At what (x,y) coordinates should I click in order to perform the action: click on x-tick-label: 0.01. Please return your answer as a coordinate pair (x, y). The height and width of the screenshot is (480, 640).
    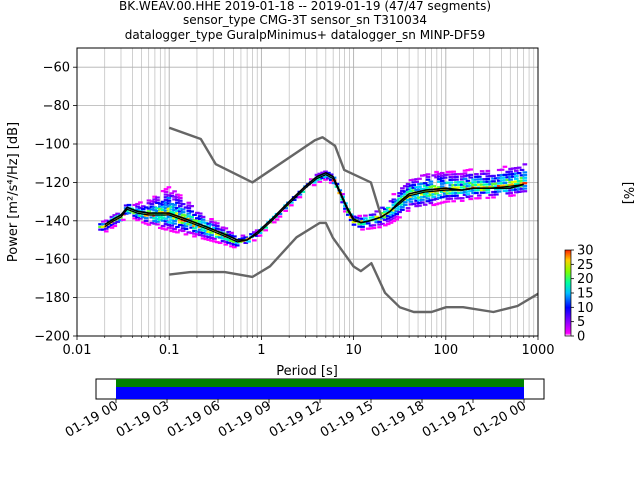
    Looking at the image, I should click on (77, 350).